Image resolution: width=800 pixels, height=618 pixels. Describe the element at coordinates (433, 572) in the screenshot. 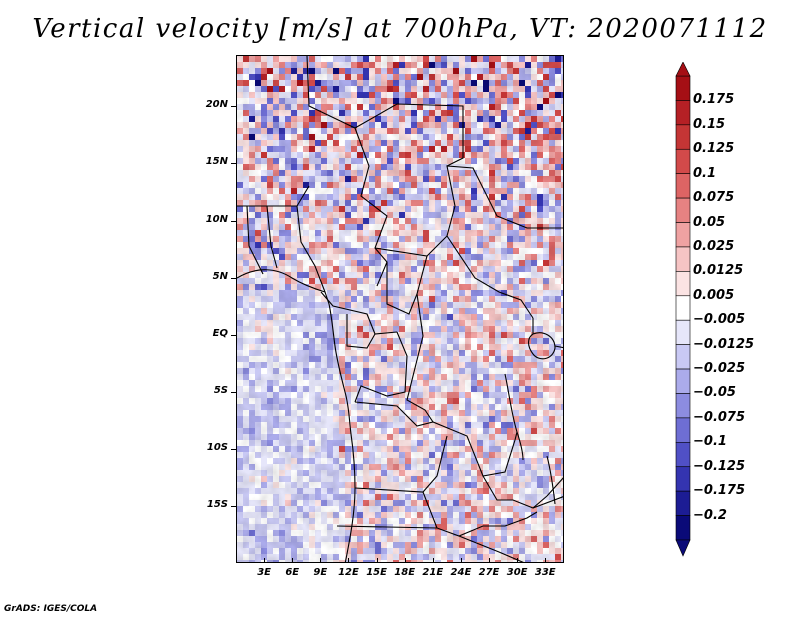

I see `lon-tick-label: 21E` at that location.